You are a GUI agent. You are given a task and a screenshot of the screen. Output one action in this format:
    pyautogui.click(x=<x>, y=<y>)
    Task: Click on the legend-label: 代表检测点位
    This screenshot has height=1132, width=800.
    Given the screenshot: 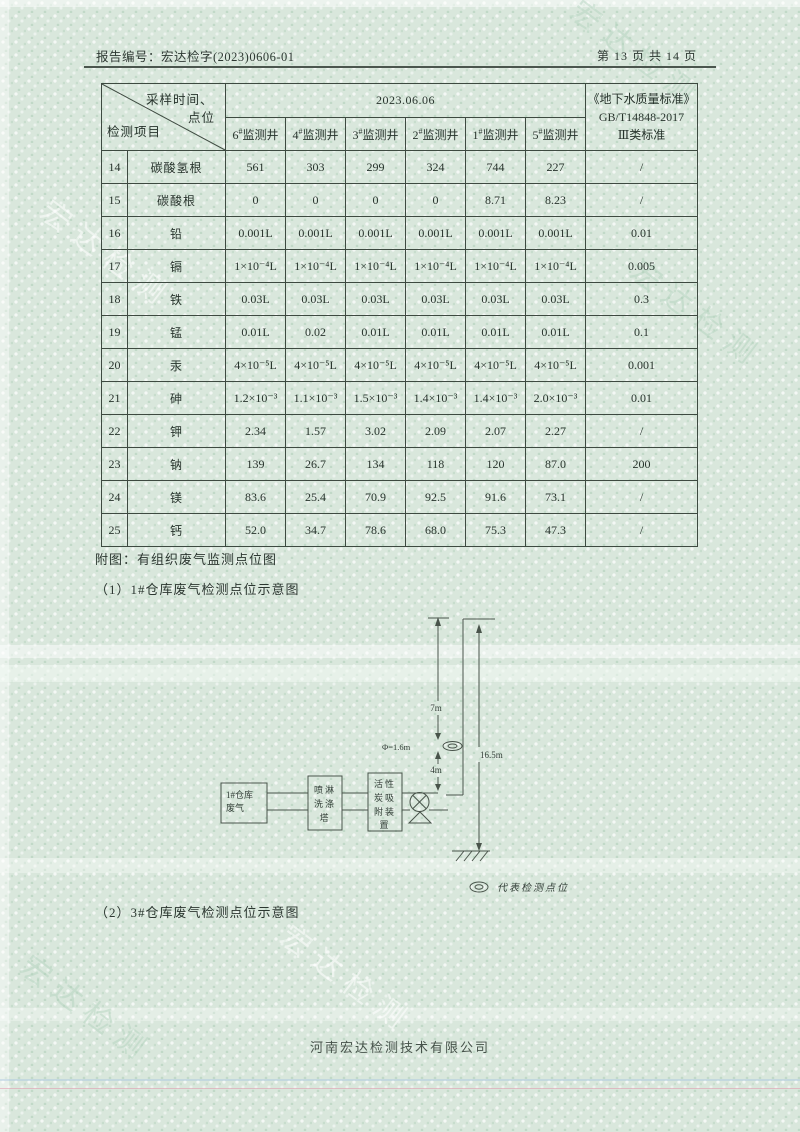 What is the action you would take?
    pyautogui.click(x=533, y=888)
    